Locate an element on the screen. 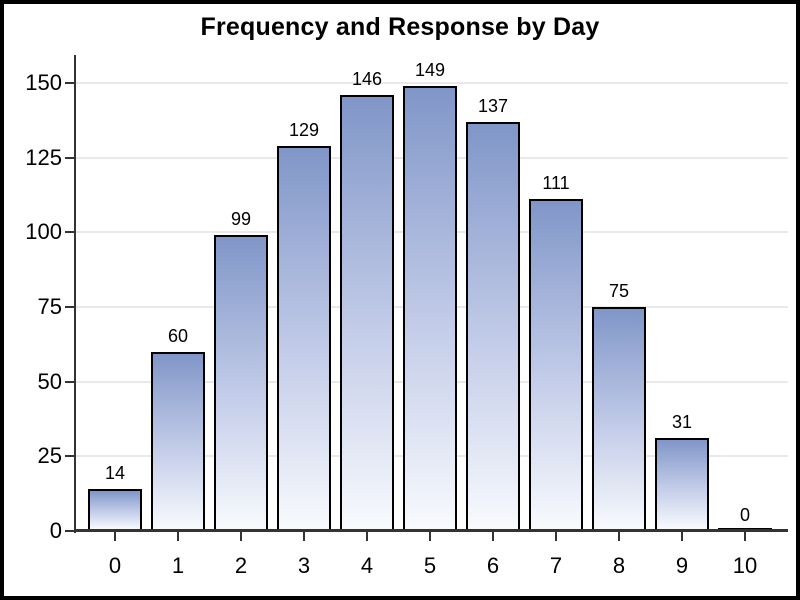  bar-value-label: 129 is located at coordinates (304, 130).